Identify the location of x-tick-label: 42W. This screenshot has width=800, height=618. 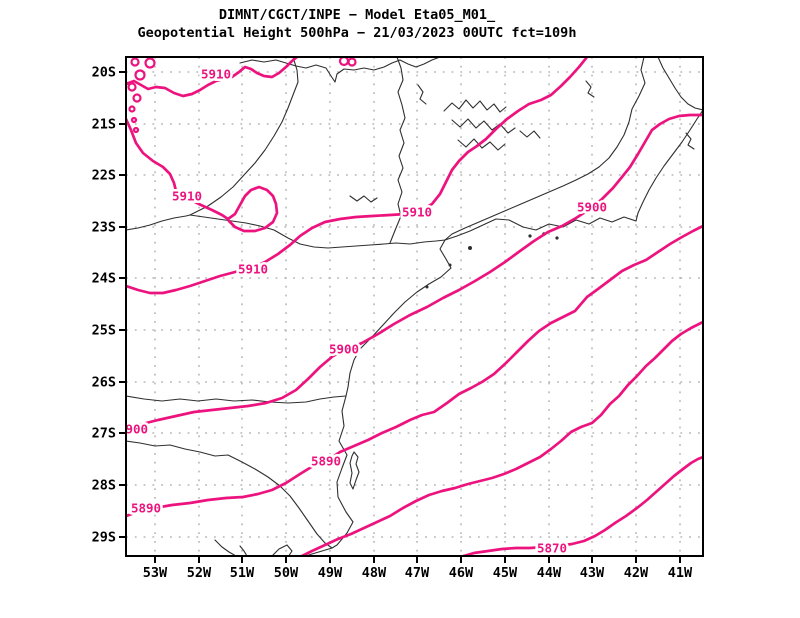
(636, 573).